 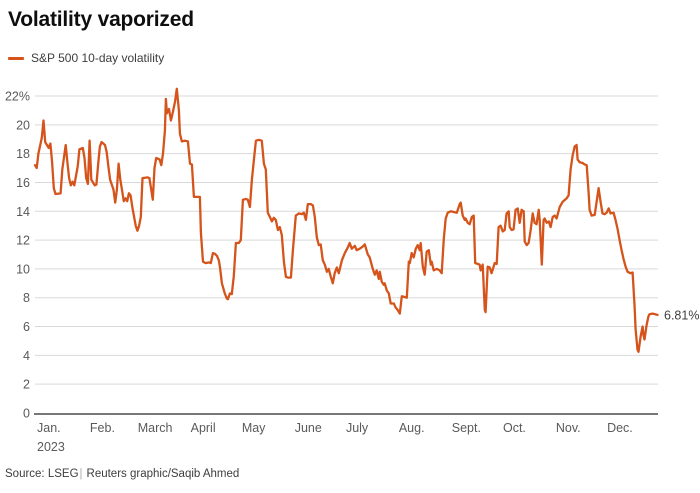 I want to click on x-axis-label: Dec., so click(x=620, y=428).